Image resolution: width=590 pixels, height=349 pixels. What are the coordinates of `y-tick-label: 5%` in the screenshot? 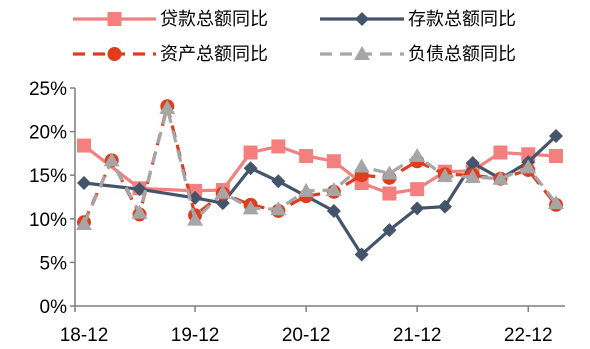 It's located at (54, 263).